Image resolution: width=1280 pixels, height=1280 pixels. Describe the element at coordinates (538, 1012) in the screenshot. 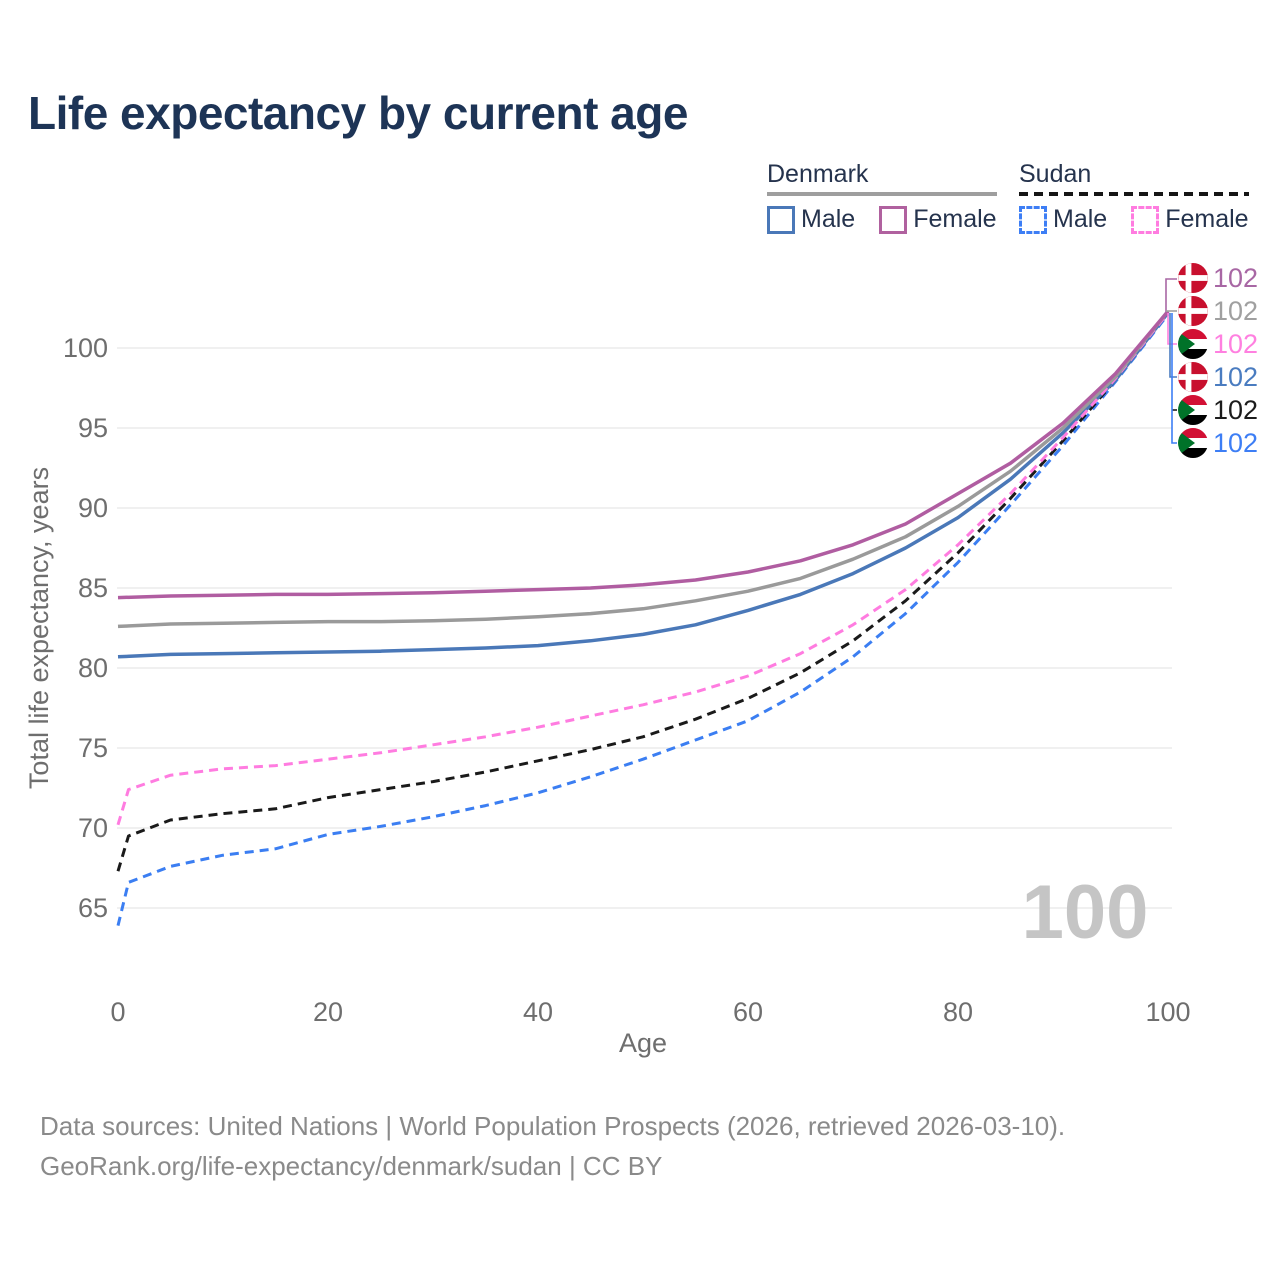

I see `x-tick-label-40: 40` at that location.